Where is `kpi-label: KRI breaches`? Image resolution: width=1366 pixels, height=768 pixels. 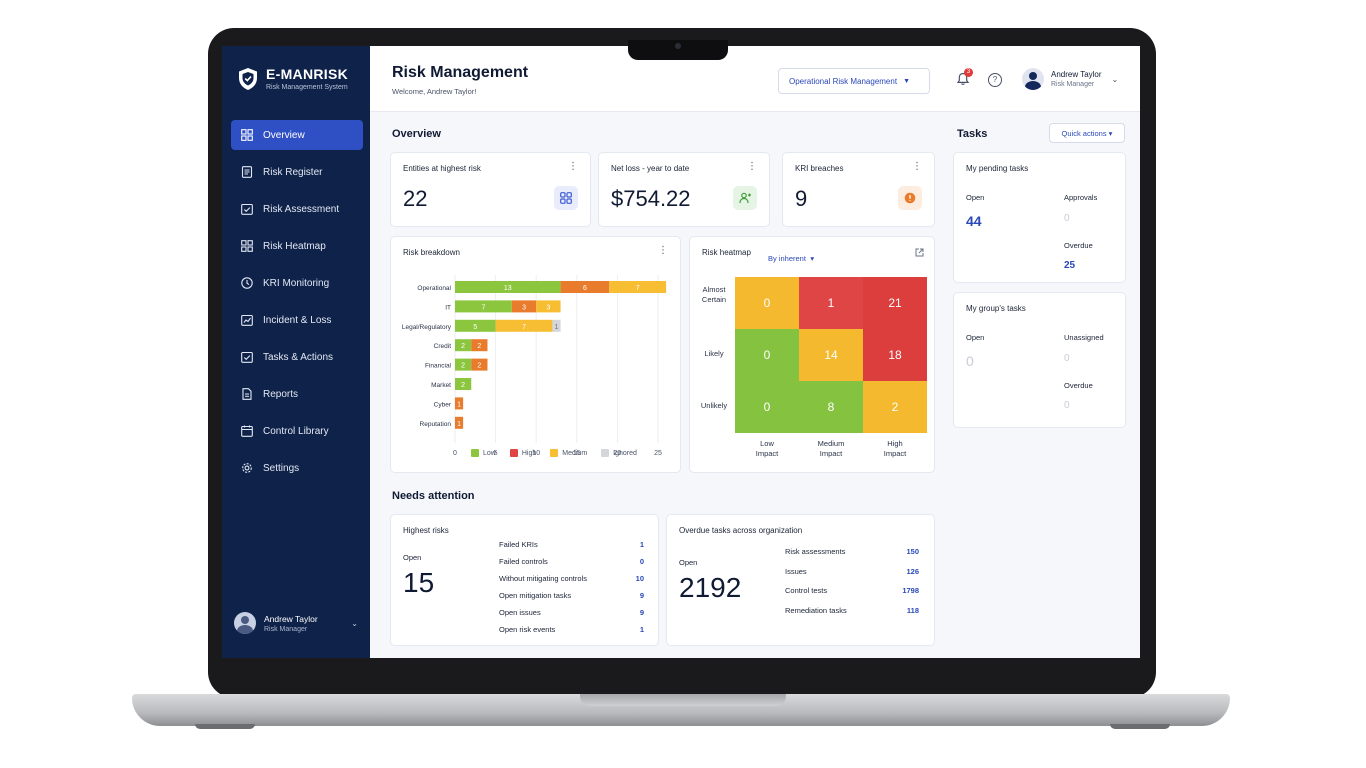 kpi-label: KRI breaches is located at coordinates (819, 168).